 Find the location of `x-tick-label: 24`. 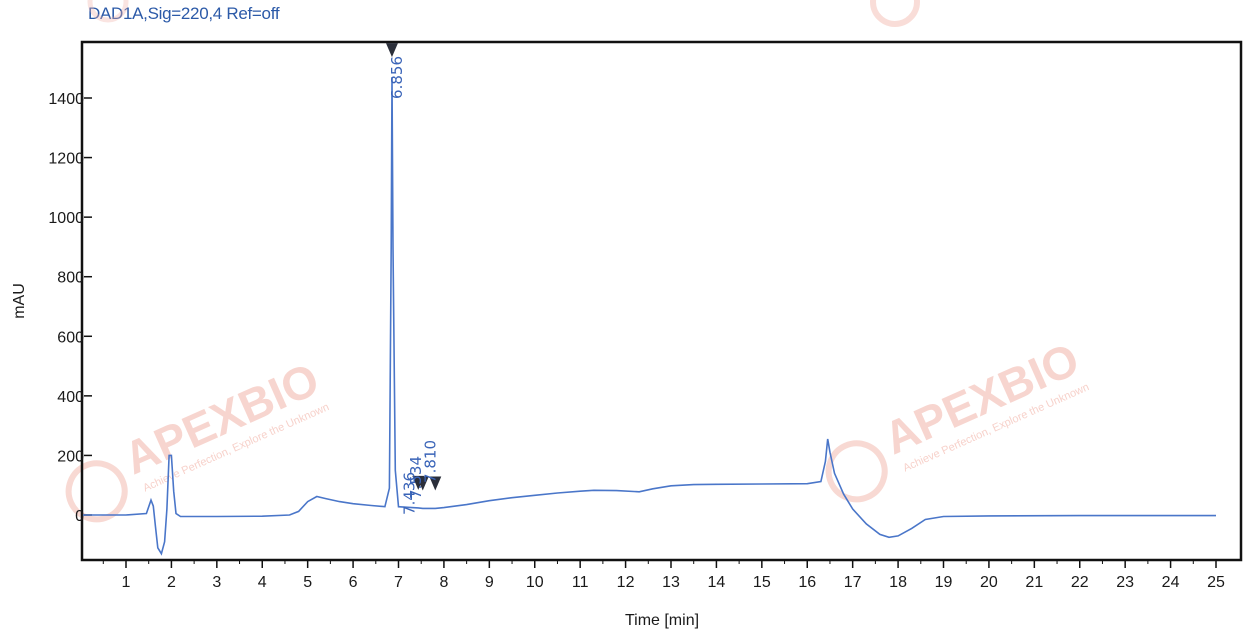

x-tick-label: 24 is located at coordinates (1171, 582).